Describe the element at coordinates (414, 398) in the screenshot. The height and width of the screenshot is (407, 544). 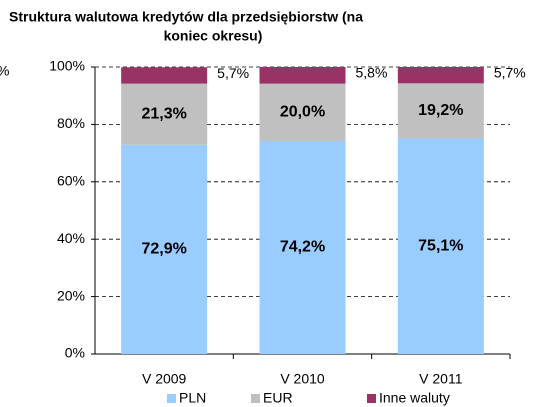
I see `legend-label: Inne waluty` at that location.